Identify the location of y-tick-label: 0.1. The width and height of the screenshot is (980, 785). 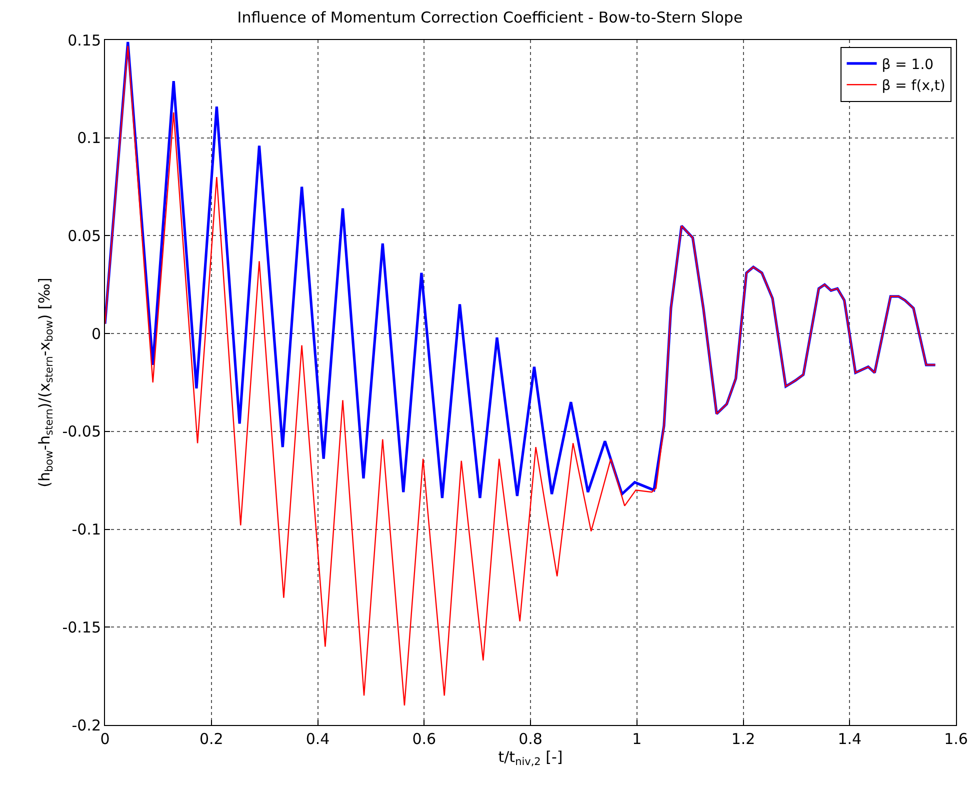
(89, 138).